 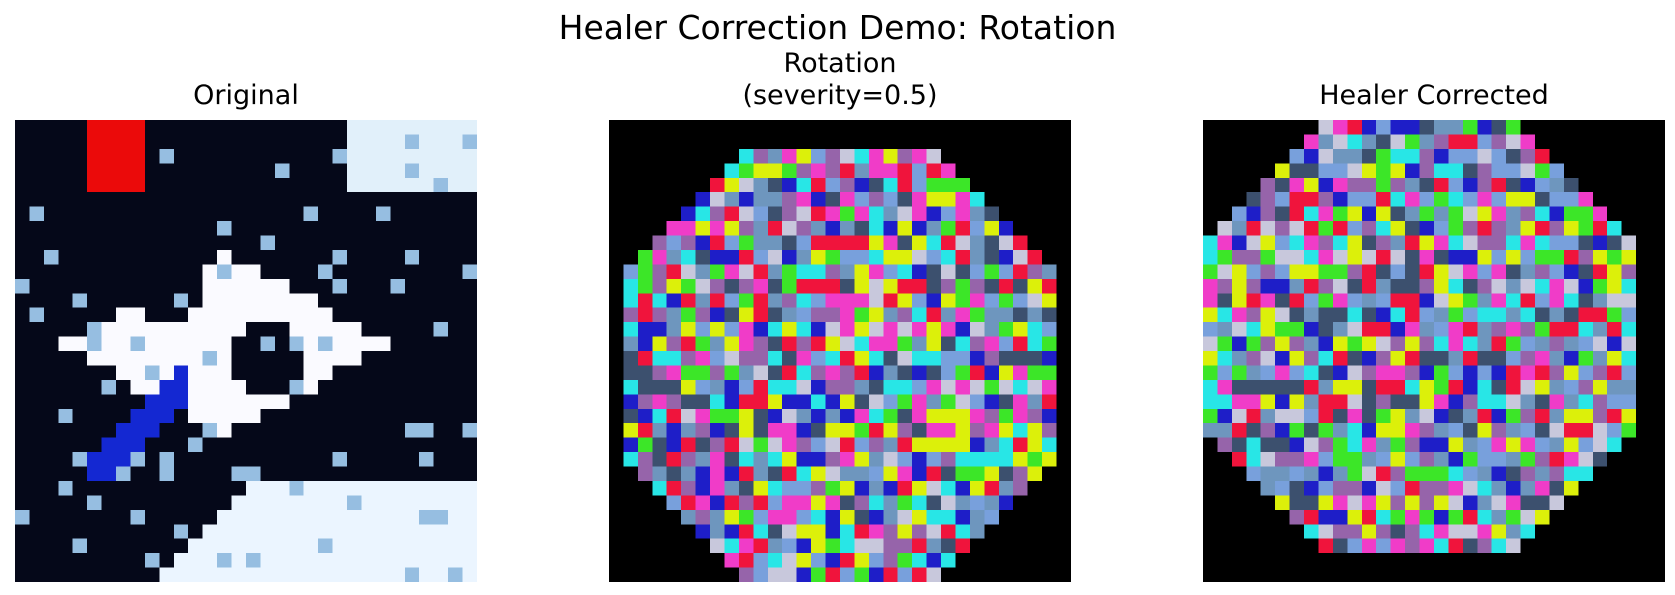 I want to click on panel-title-rotated-line-1: Rotation, so click(x=840, y=63).